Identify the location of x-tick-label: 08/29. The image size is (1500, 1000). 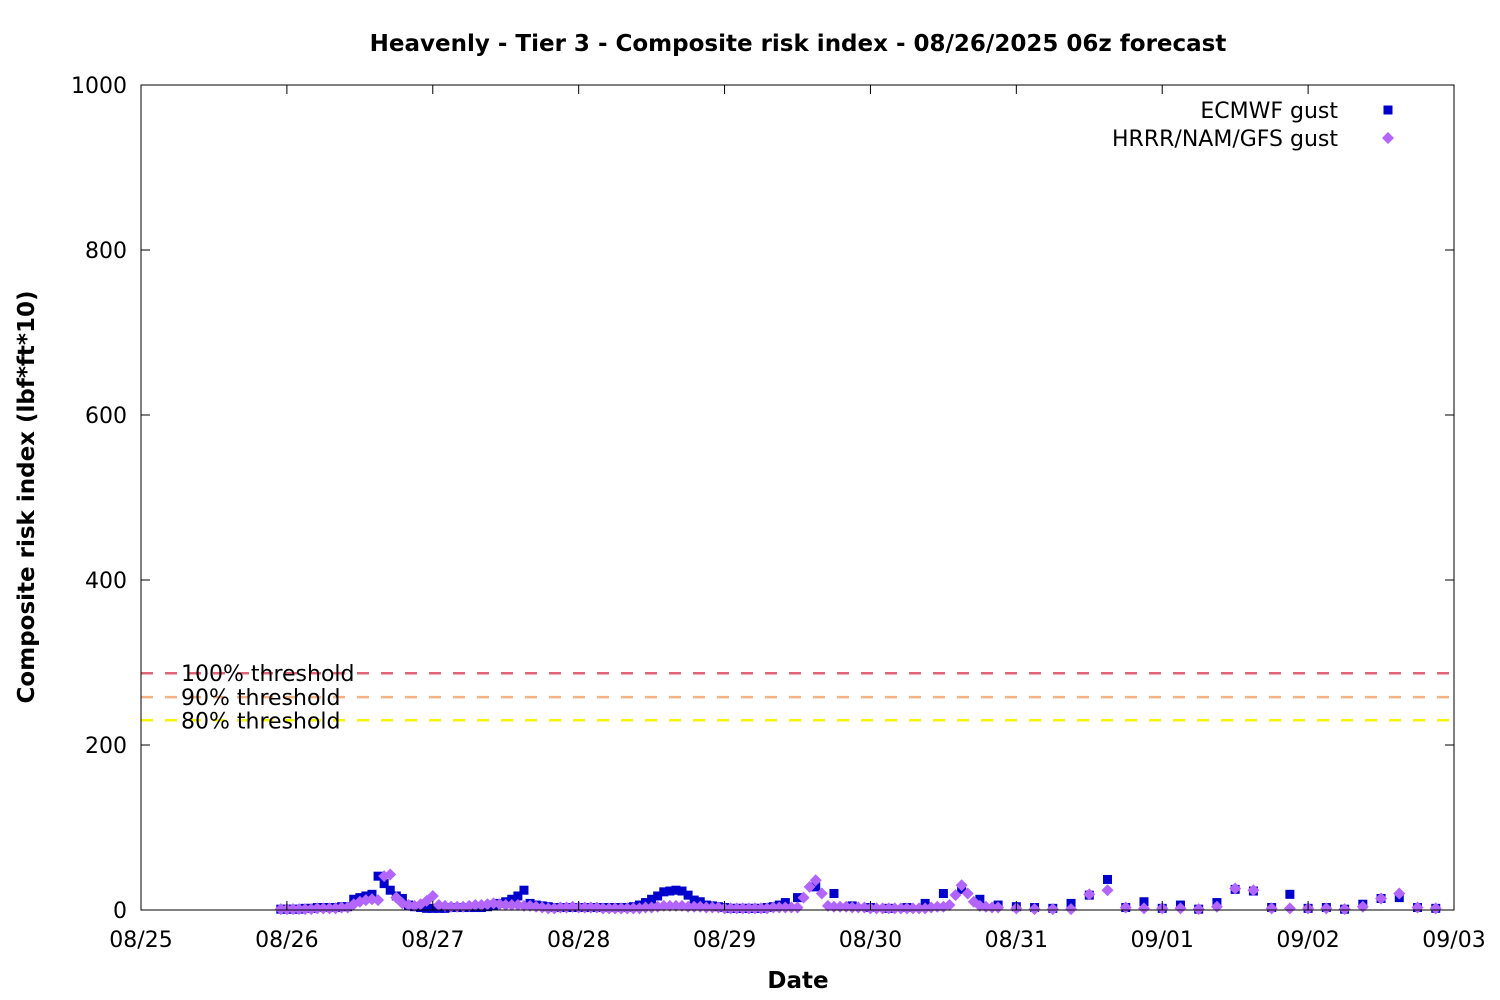
(724, 940).